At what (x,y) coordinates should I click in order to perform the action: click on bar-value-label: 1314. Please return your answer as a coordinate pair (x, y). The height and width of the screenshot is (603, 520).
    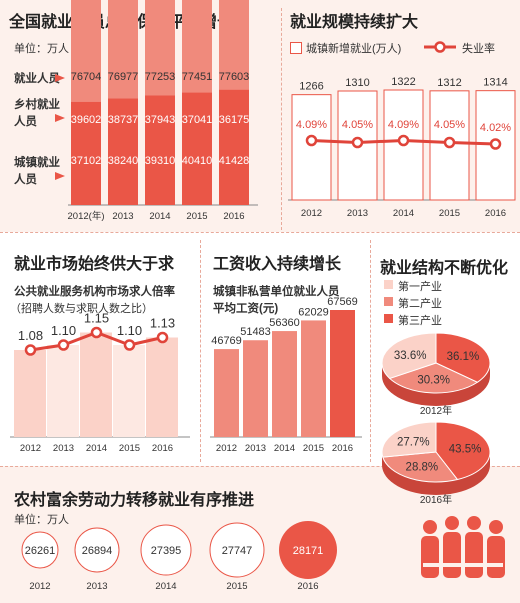
    Looking at the image, I should click on (495, 83).